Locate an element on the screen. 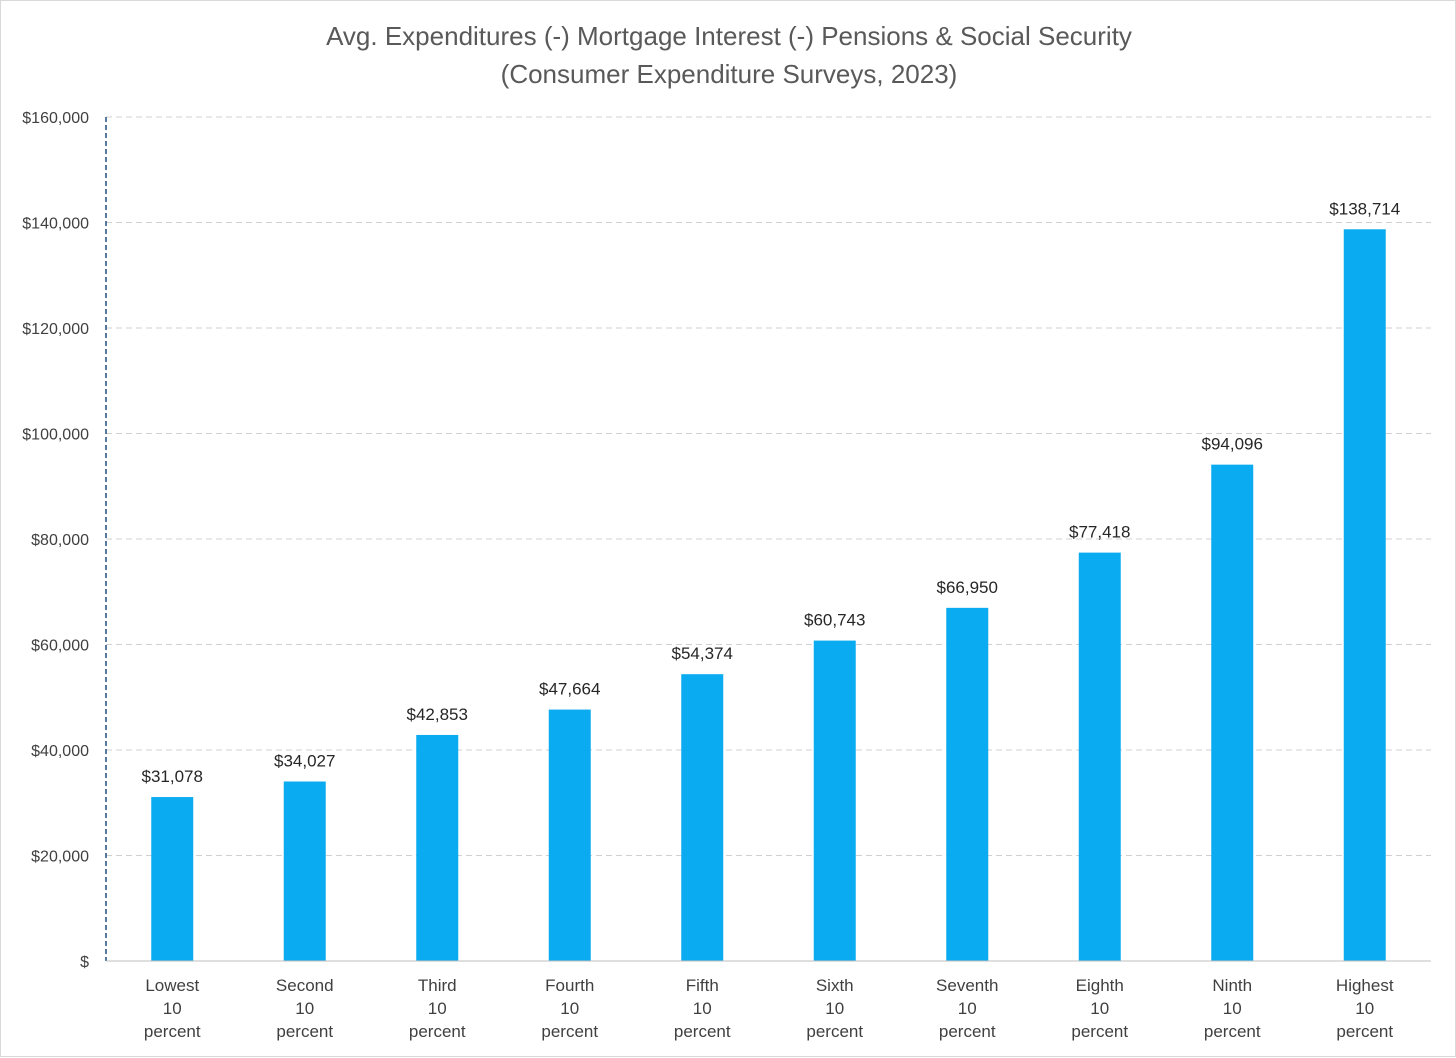 The height and width of the screenshot is (1058, 1456). x-tick-label: Highest is located at coordinates (1365, 985).